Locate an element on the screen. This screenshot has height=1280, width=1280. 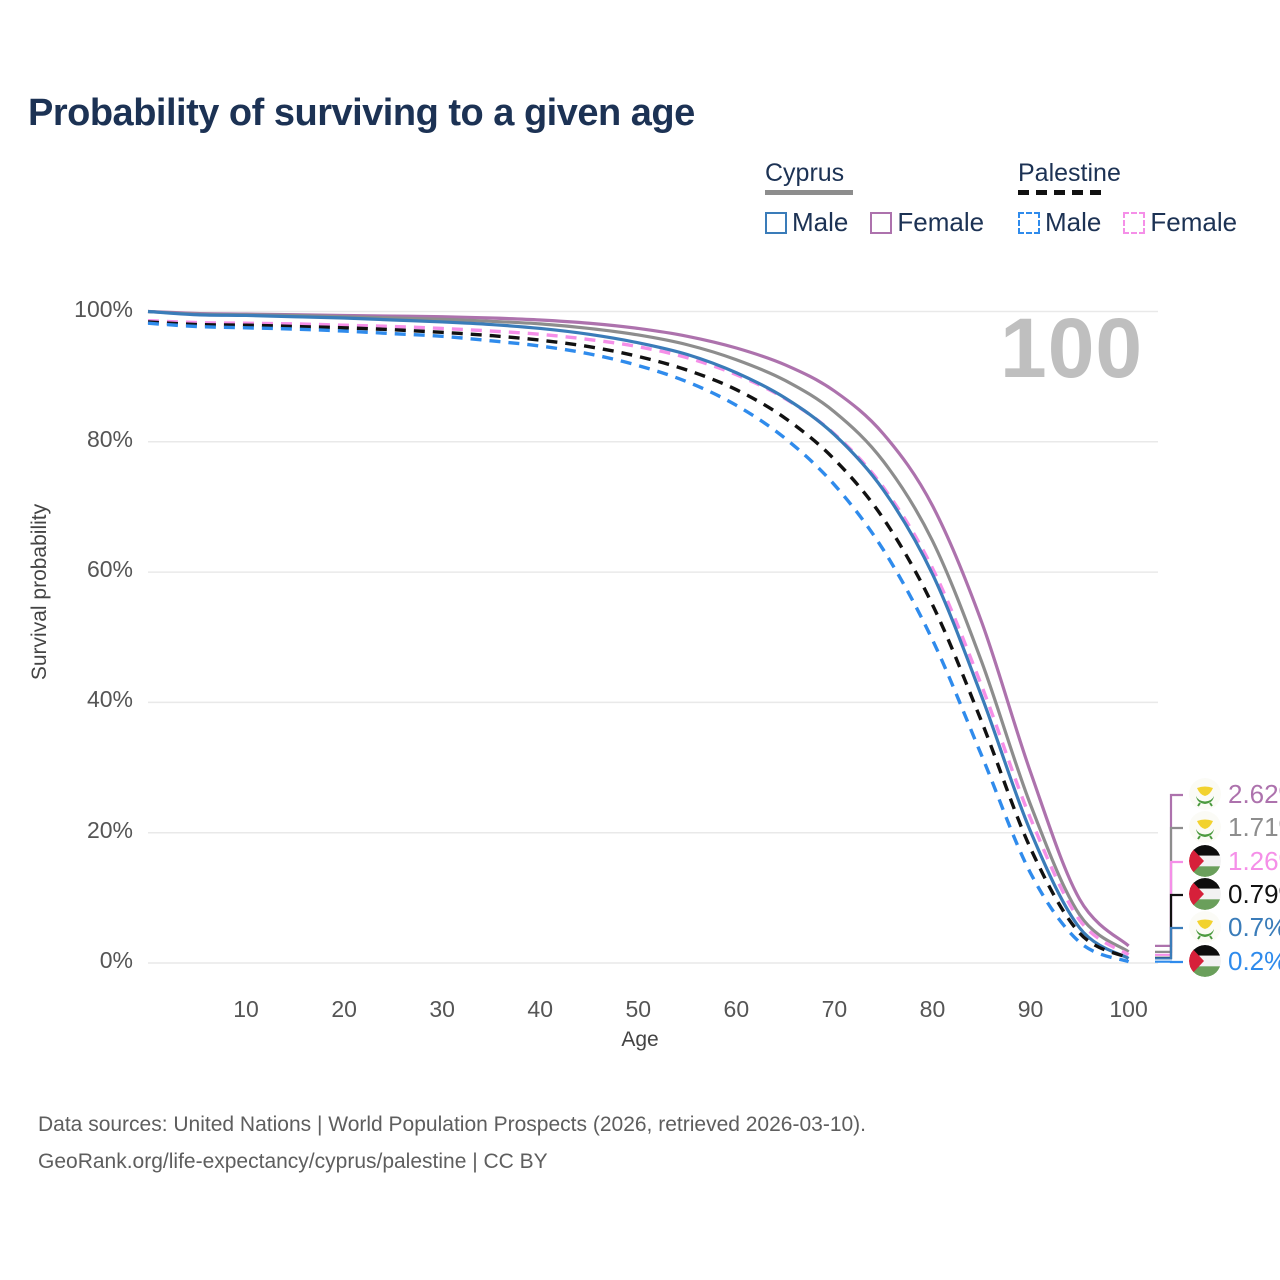
end-label-cyprus-male: 0.7% is located at coordinates (1234, 927).